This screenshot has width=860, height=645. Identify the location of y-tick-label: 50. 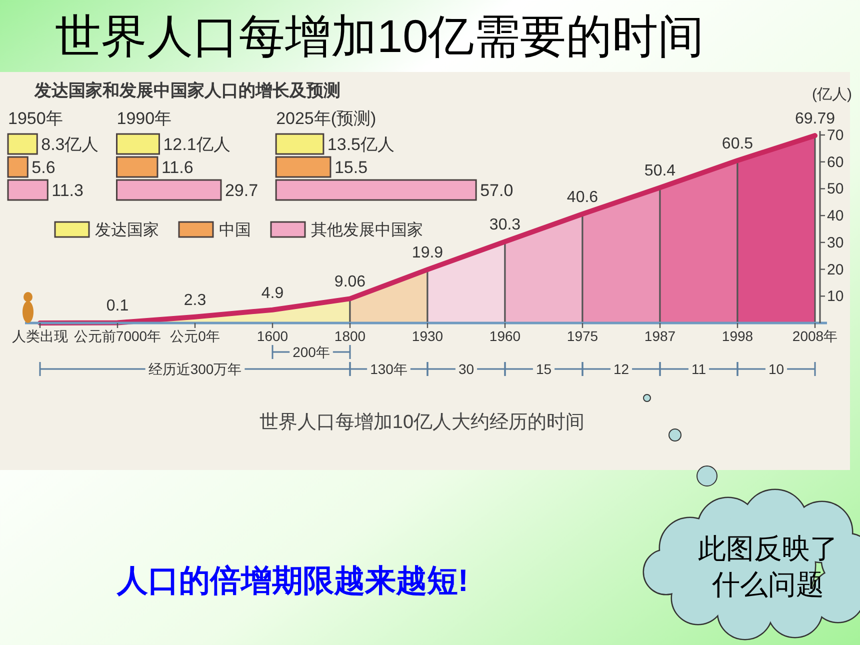
(835, 189).